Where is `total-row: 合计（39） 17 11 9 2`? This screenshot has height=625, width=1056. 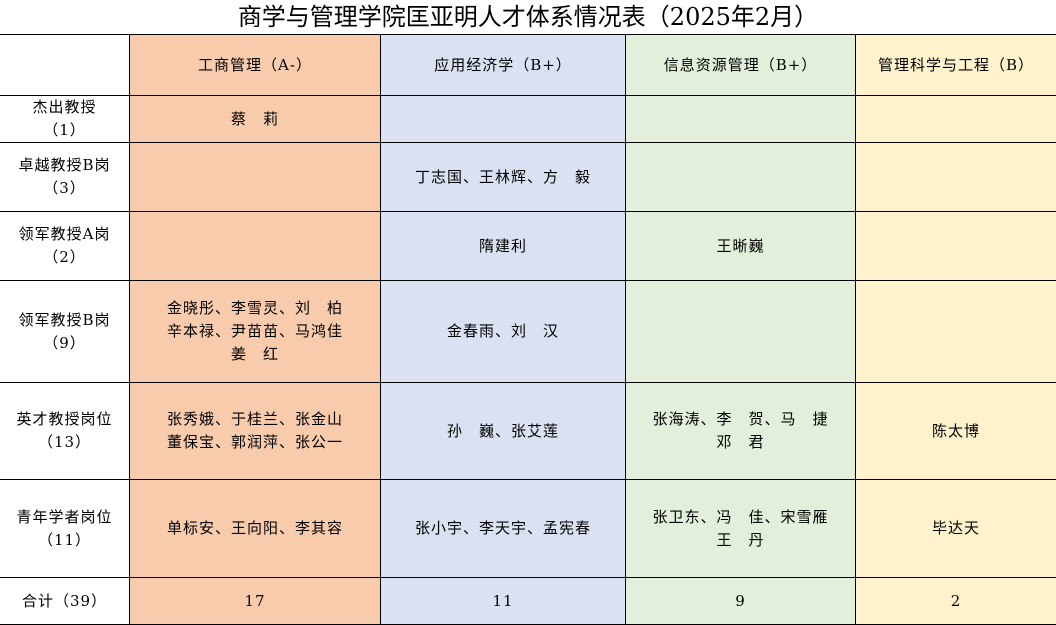 total-row: 合计（39） 17 11 9 2 is located at coordinates (528, 601).